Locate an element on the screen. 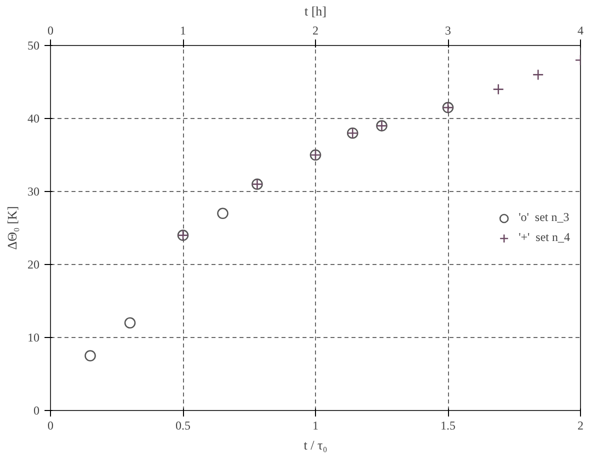  y-tick-label: 50 is located at coordinates (34, 45).